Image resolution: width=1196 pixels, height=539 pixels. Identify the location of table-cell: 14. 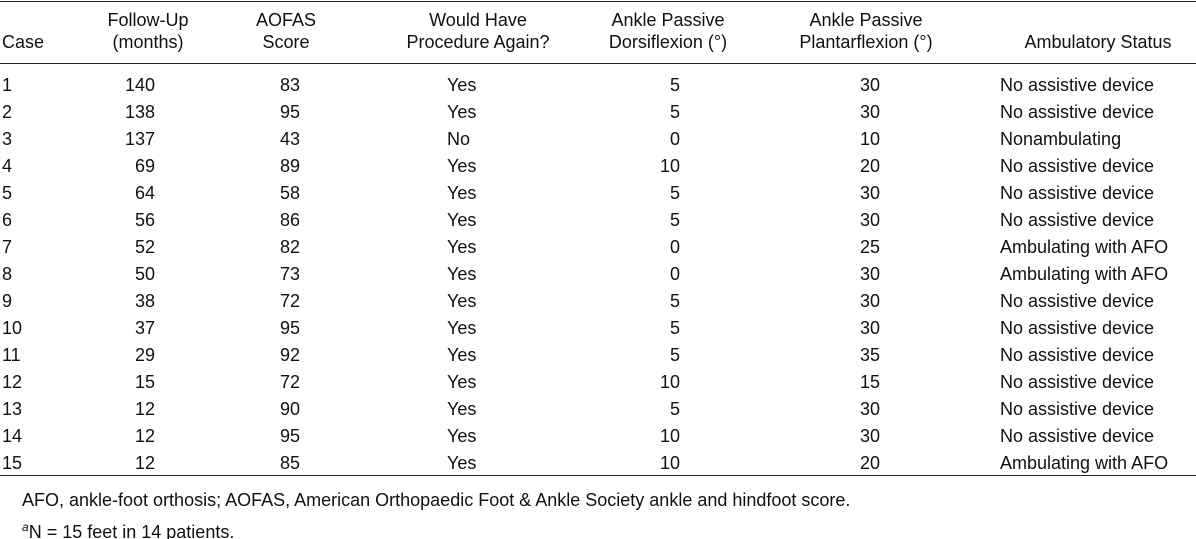
(12, 436).